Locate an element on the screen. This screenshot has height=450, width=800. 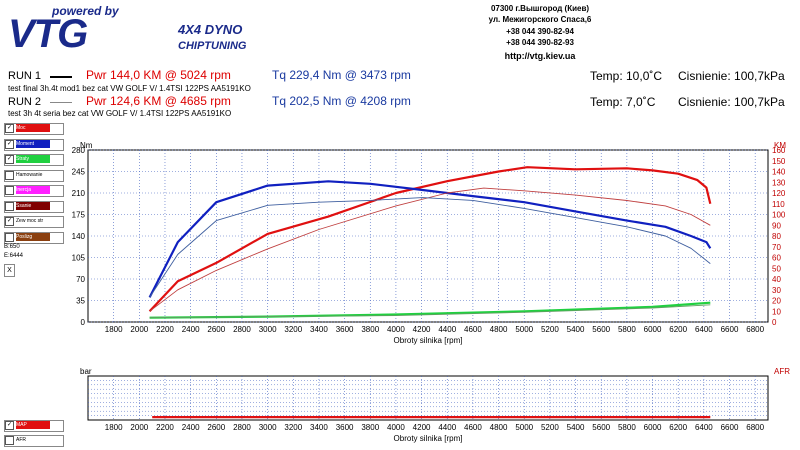
x-tick-label: 3400 is located at coordinates (319, 427).